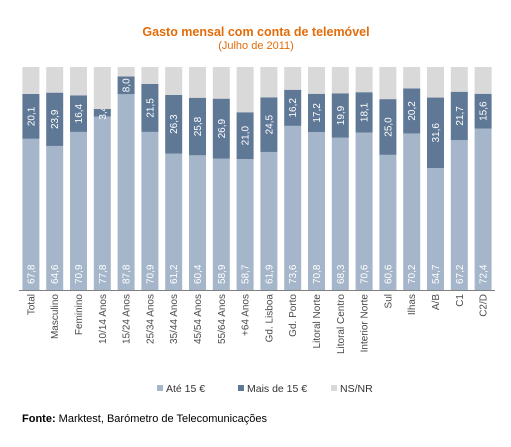 The height and width of the screenshot is (447, 511). I want to click on data-label: 60,6, so click(388, 274).